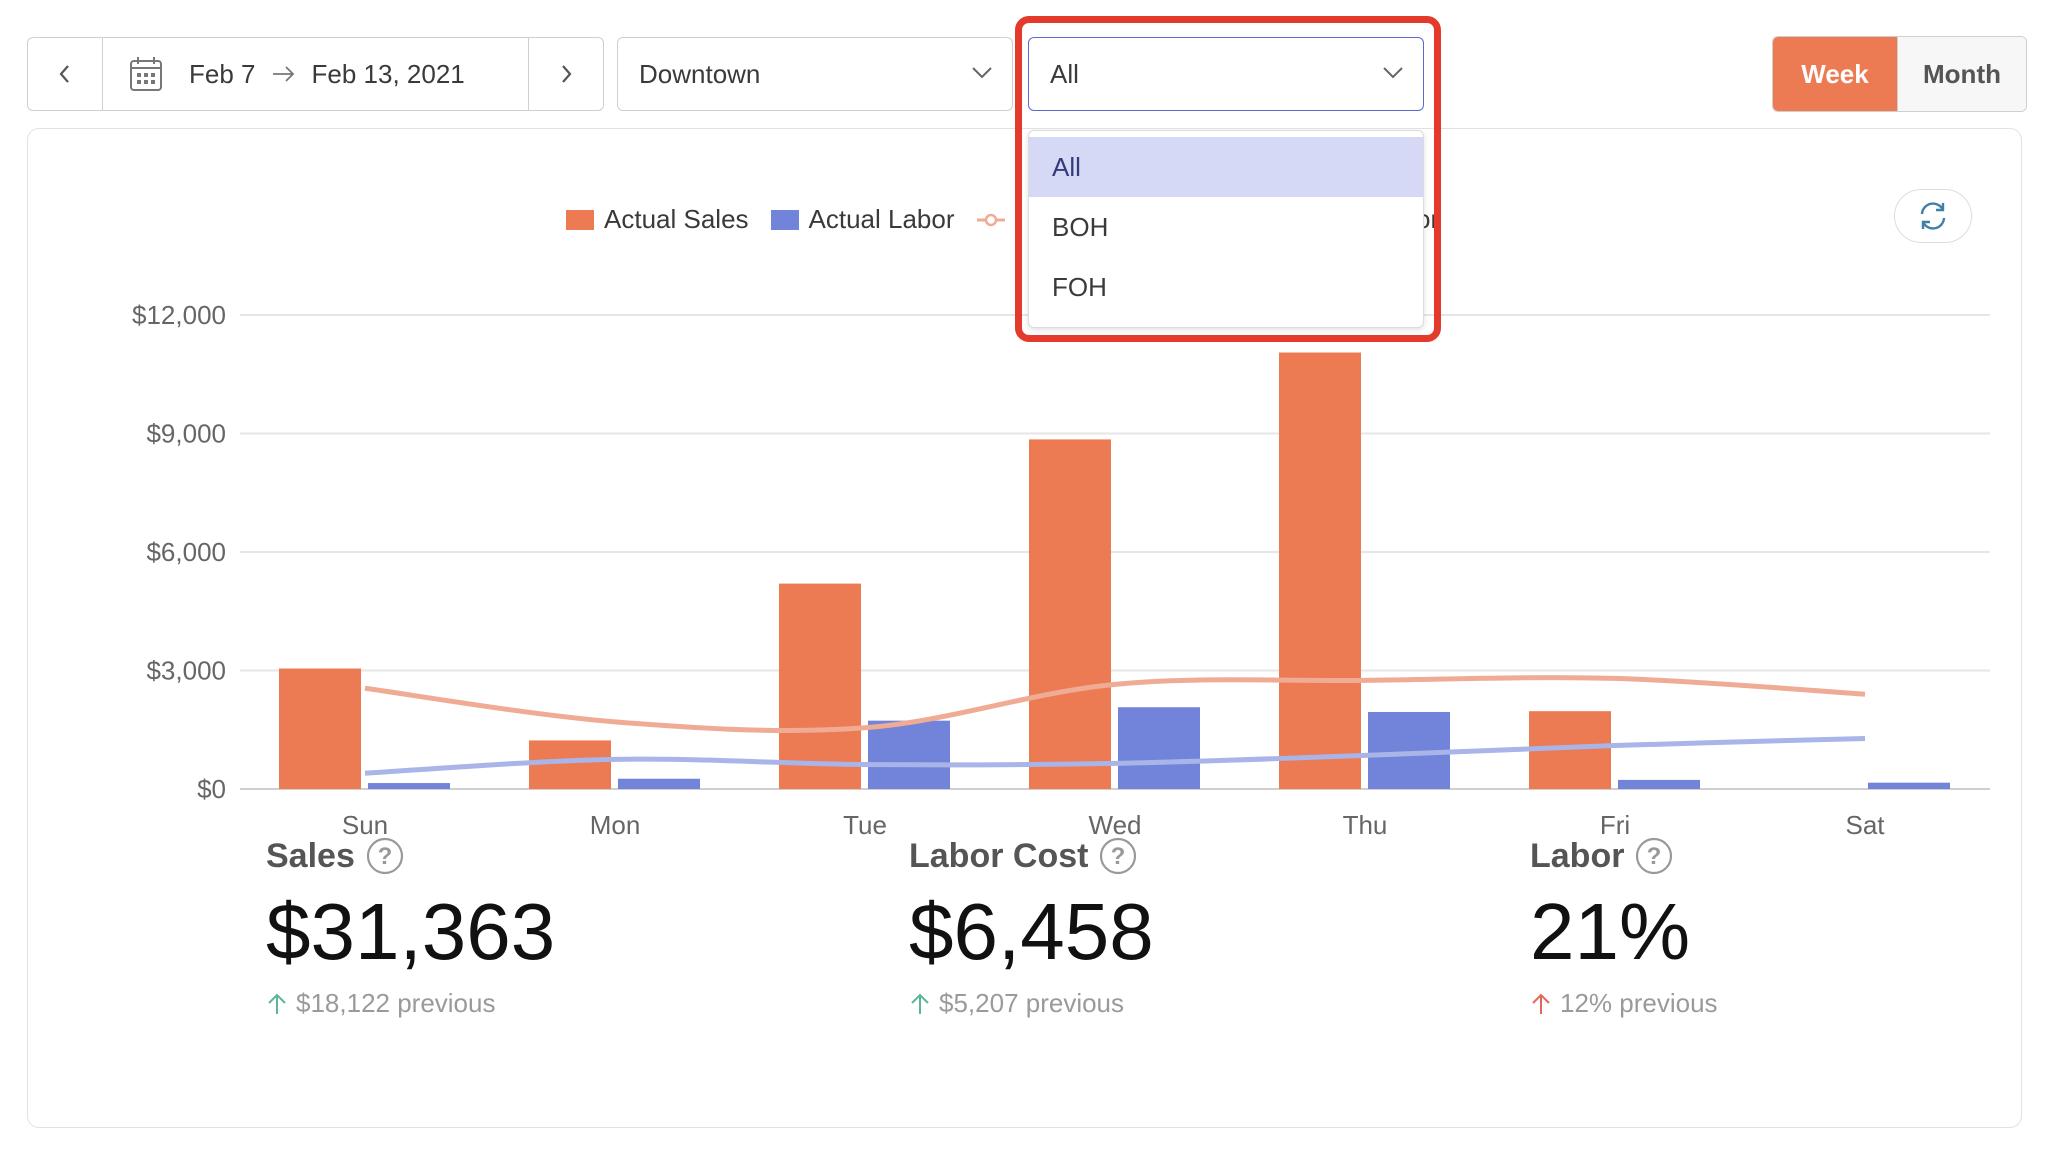  Describe the element at coordinates (1226, 167) in the screenshot. I see `dropdown-option-all: All` at that location.